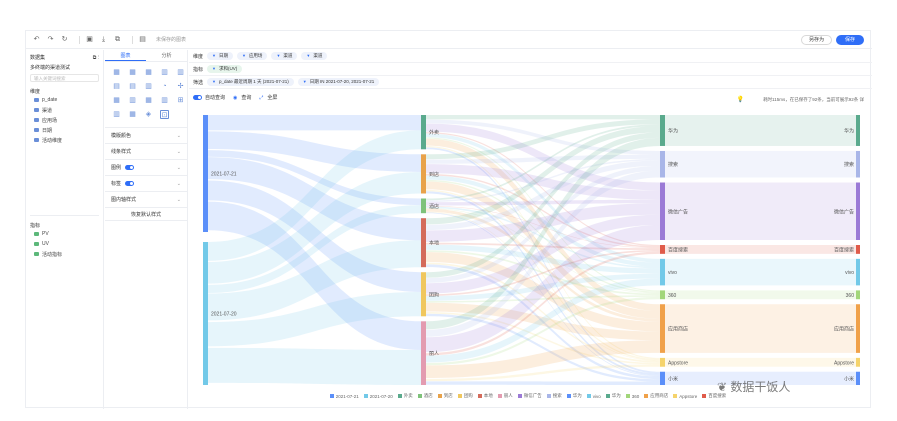 The image size is (897, 421). I want to click on refresh-icon: ↻, so click(64, 39).